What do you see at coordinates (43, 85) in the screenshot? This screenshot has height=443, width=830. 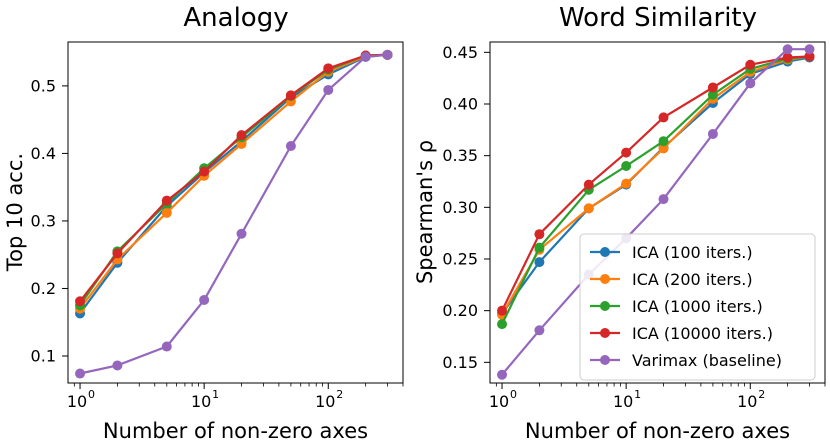 I see `y-tick-label: 0.5` at bounding box center [43, 85].